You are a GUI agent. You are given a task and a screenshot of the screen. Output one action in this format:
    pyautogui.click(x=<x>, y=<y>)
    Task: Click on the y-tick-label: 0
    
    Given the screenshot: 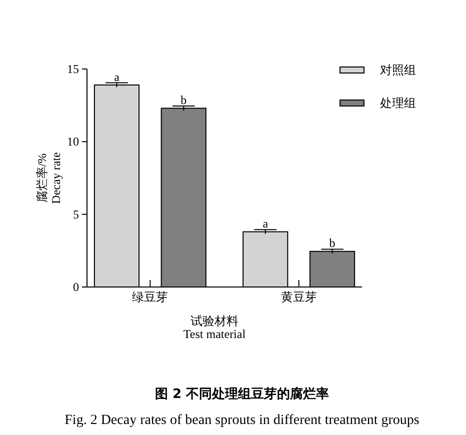 What is the action you would take?
    pyautogui.click(x=76, y=287)
    